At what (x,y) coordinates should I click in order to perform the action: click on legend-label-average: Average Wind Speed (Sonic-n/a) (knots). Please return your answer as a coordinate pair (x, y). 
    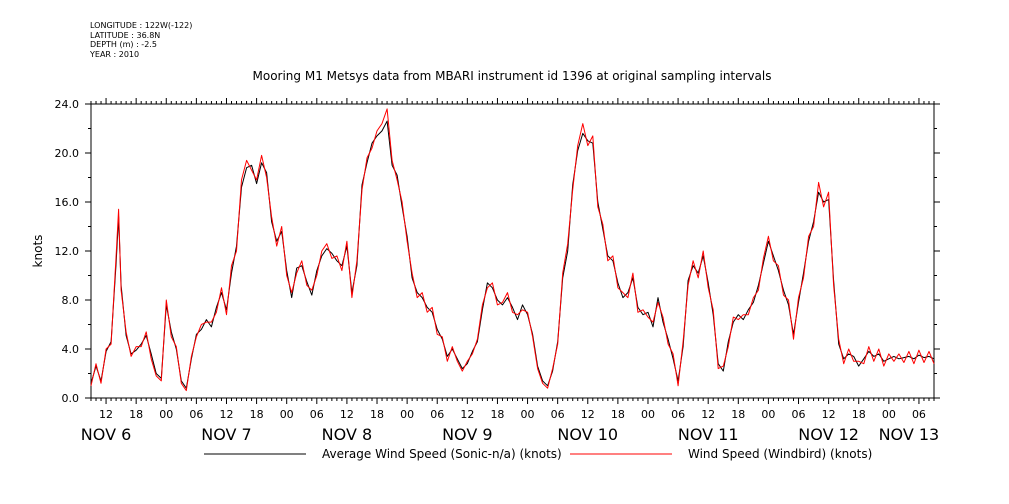
    Looking at the image, I should click on (442, 454).